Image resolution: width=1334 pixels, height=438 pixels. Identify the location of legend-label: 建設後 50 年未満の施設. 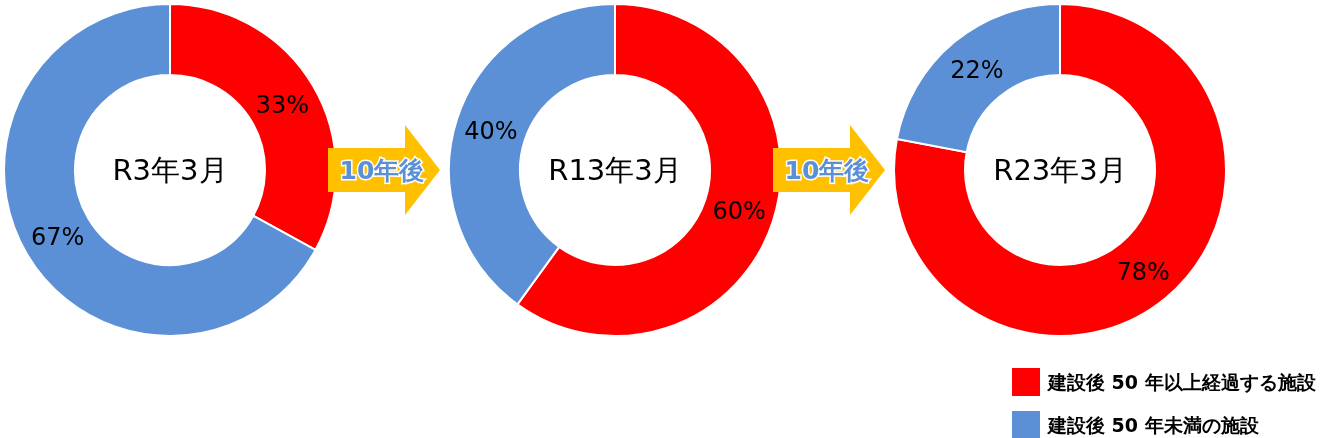
(1153, 425).